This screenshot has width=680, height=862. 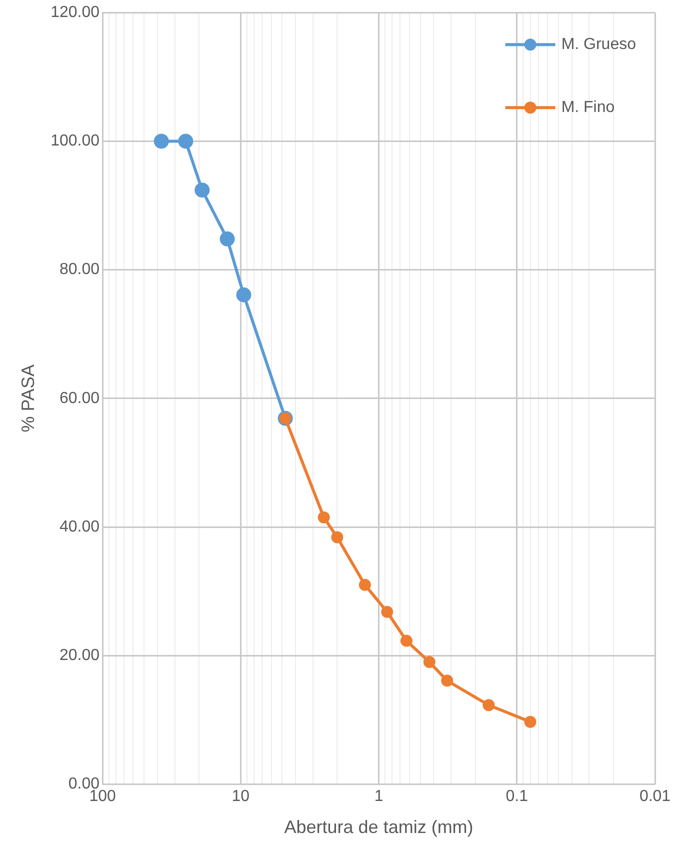 What do you see at coordinates (79, 398) in the screenshot?
I see `y-tick-label: 60.00` at bounding box center [79, 398].